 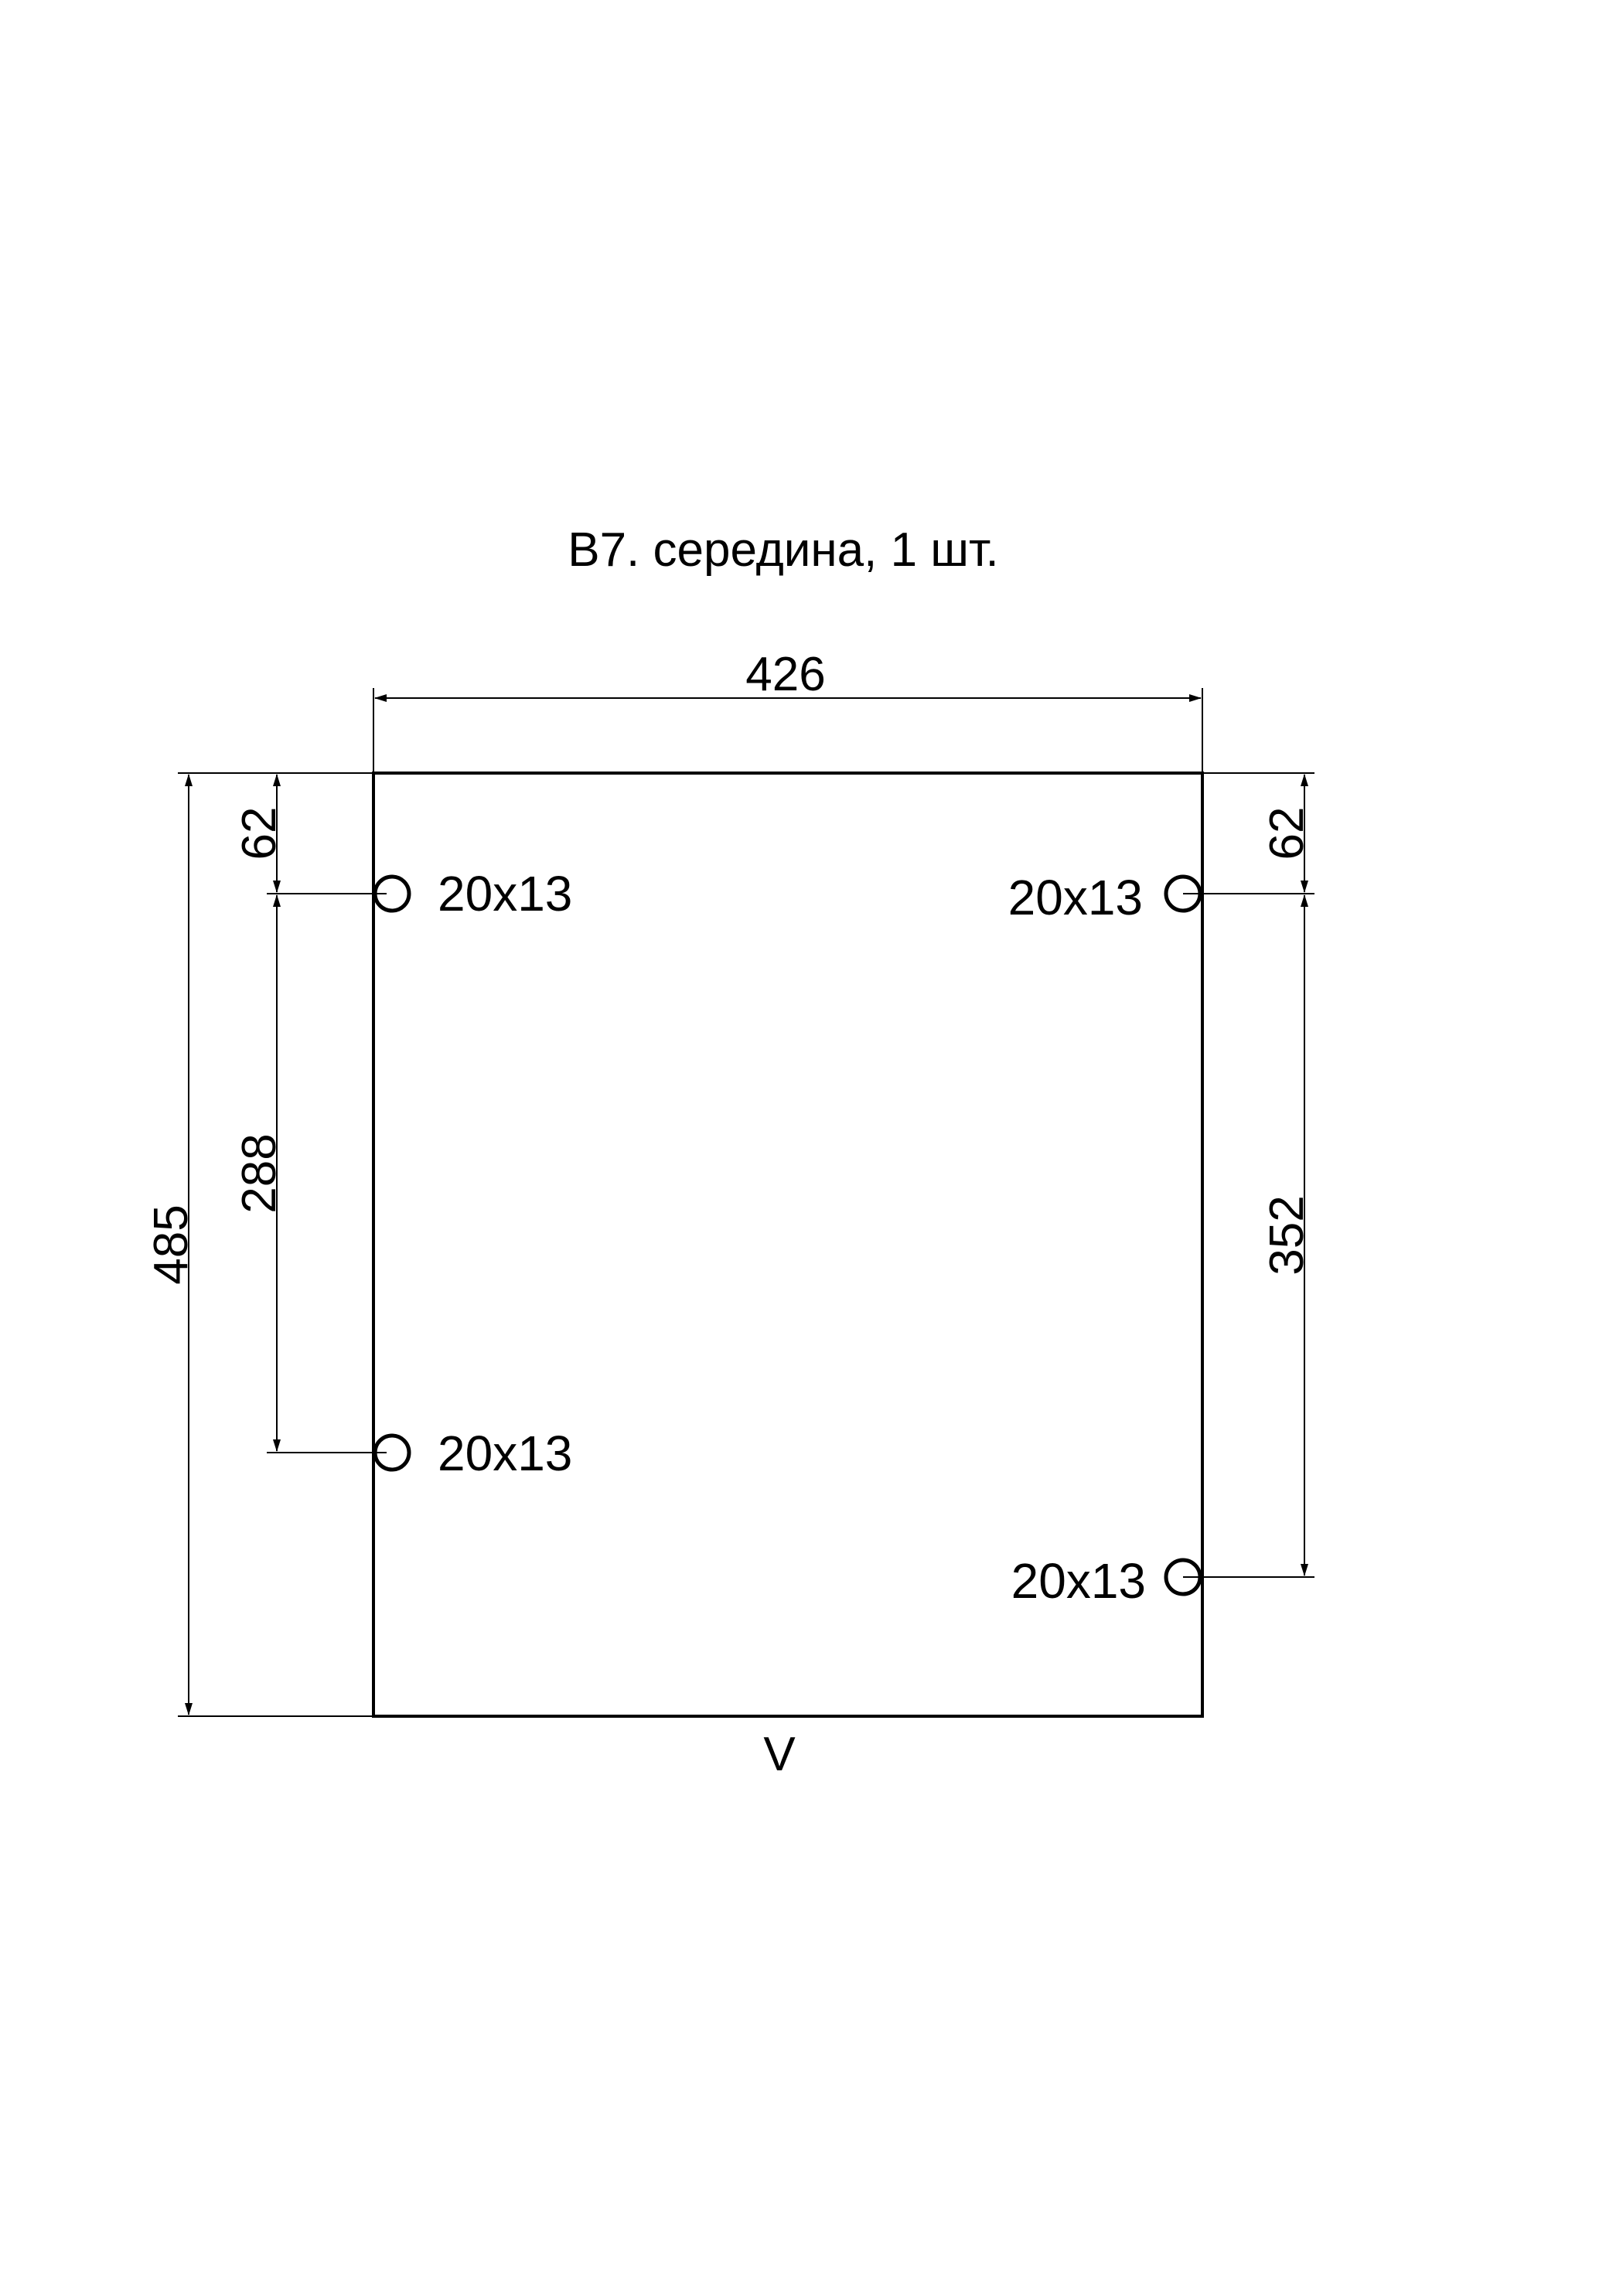 I want to click on width-dimension, so click(x=788, y=730).